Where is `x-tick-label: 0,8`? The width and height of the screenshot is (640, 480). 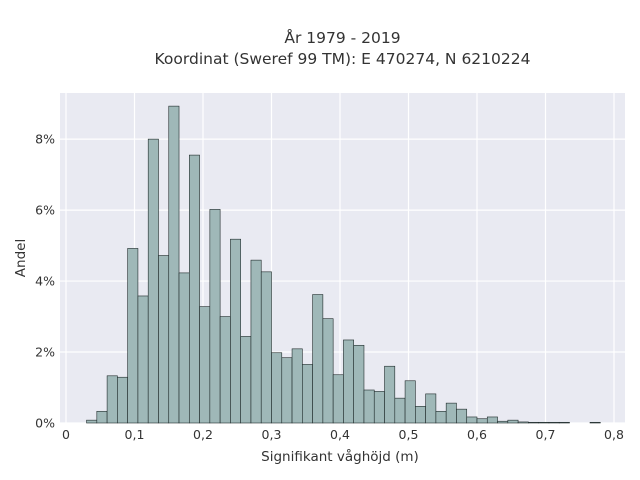
x-tick-label: 0,8 is located at coordinates (614, 434).